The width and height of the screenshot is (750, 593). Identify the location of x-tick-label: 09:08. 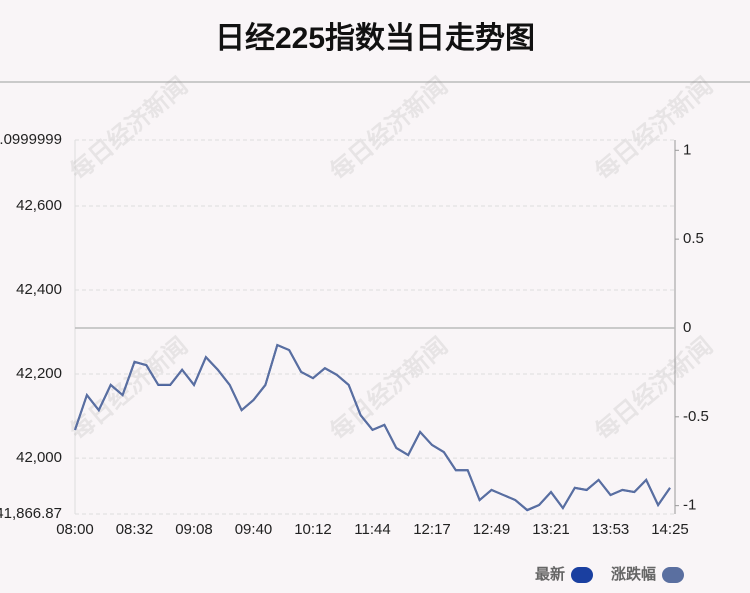
(194, 529).